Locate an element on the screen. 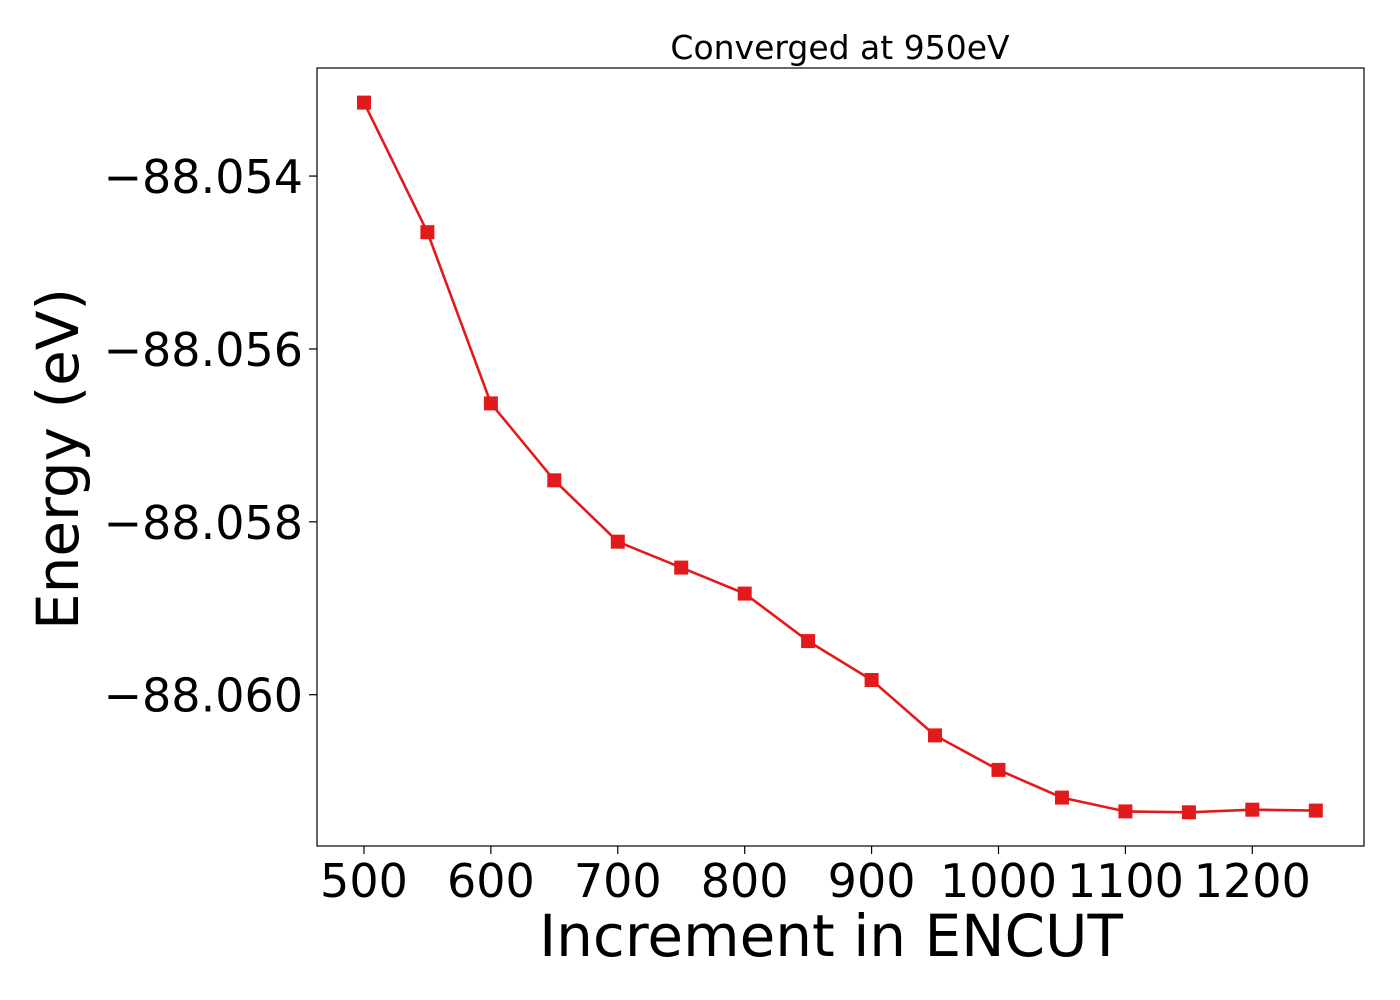  x-tick-label: 900 is located at coordinates (872, 881).